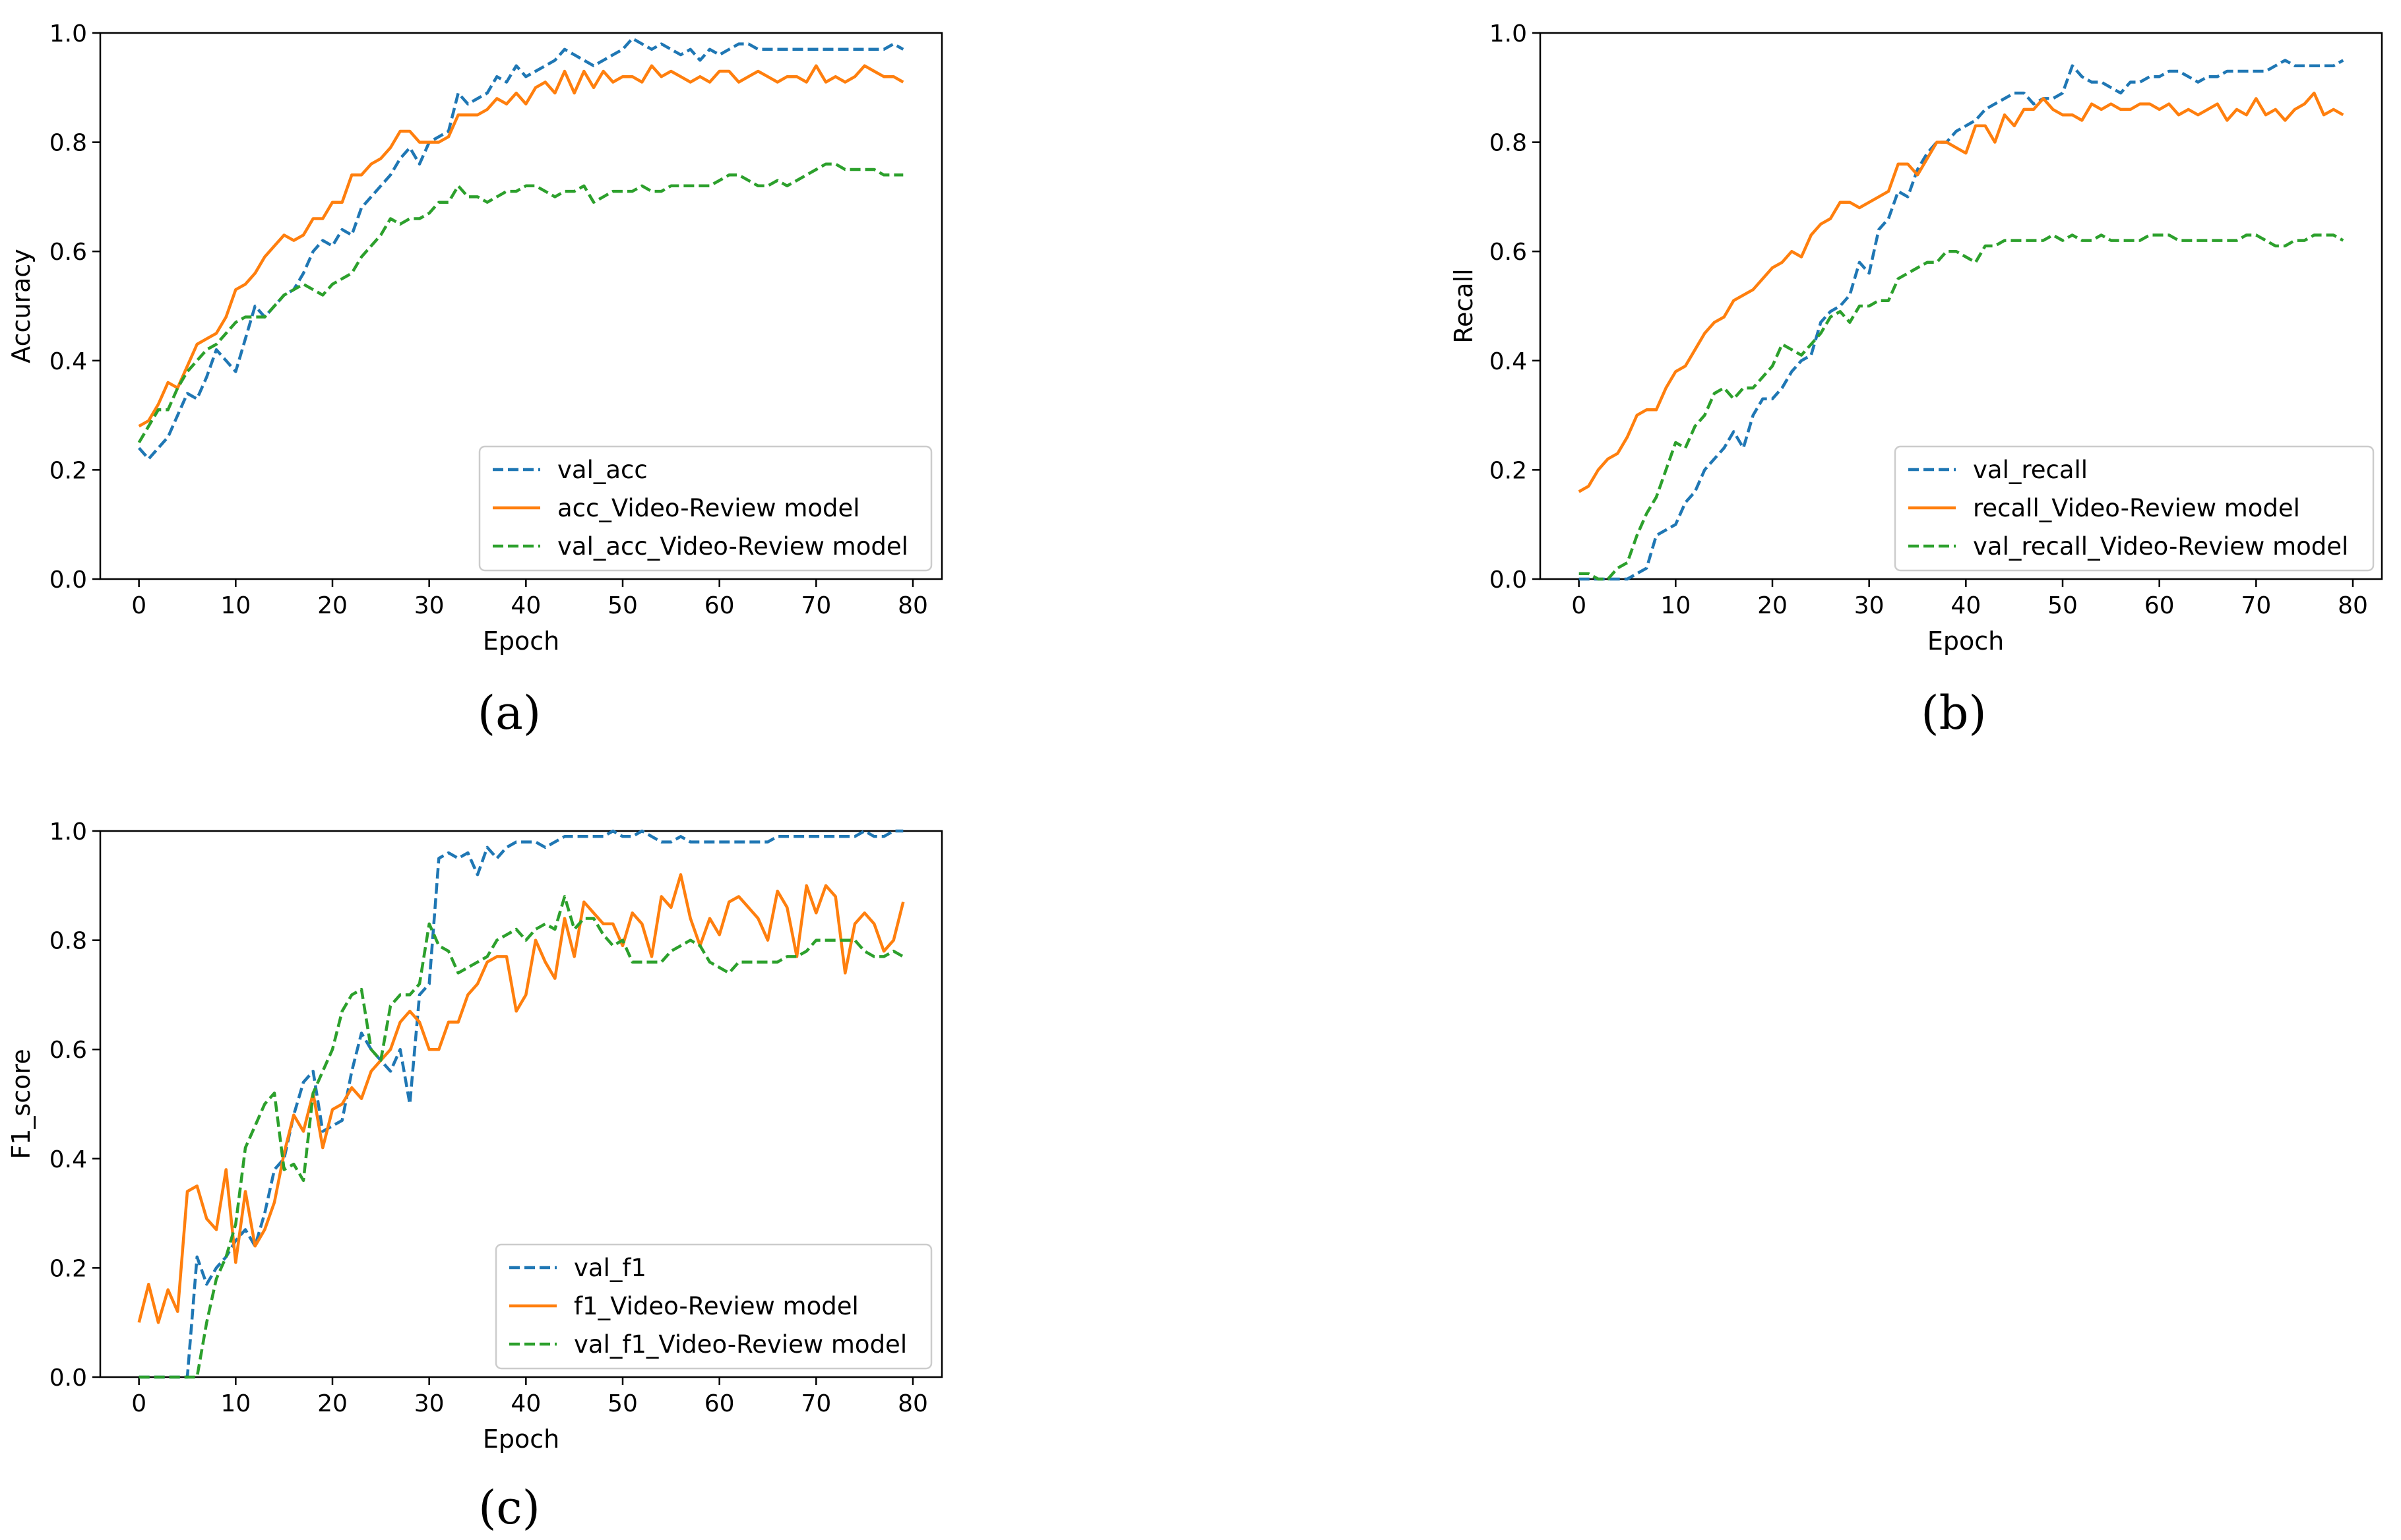  I want to click on y-axis-label: Accuracy, so click(21, 306).